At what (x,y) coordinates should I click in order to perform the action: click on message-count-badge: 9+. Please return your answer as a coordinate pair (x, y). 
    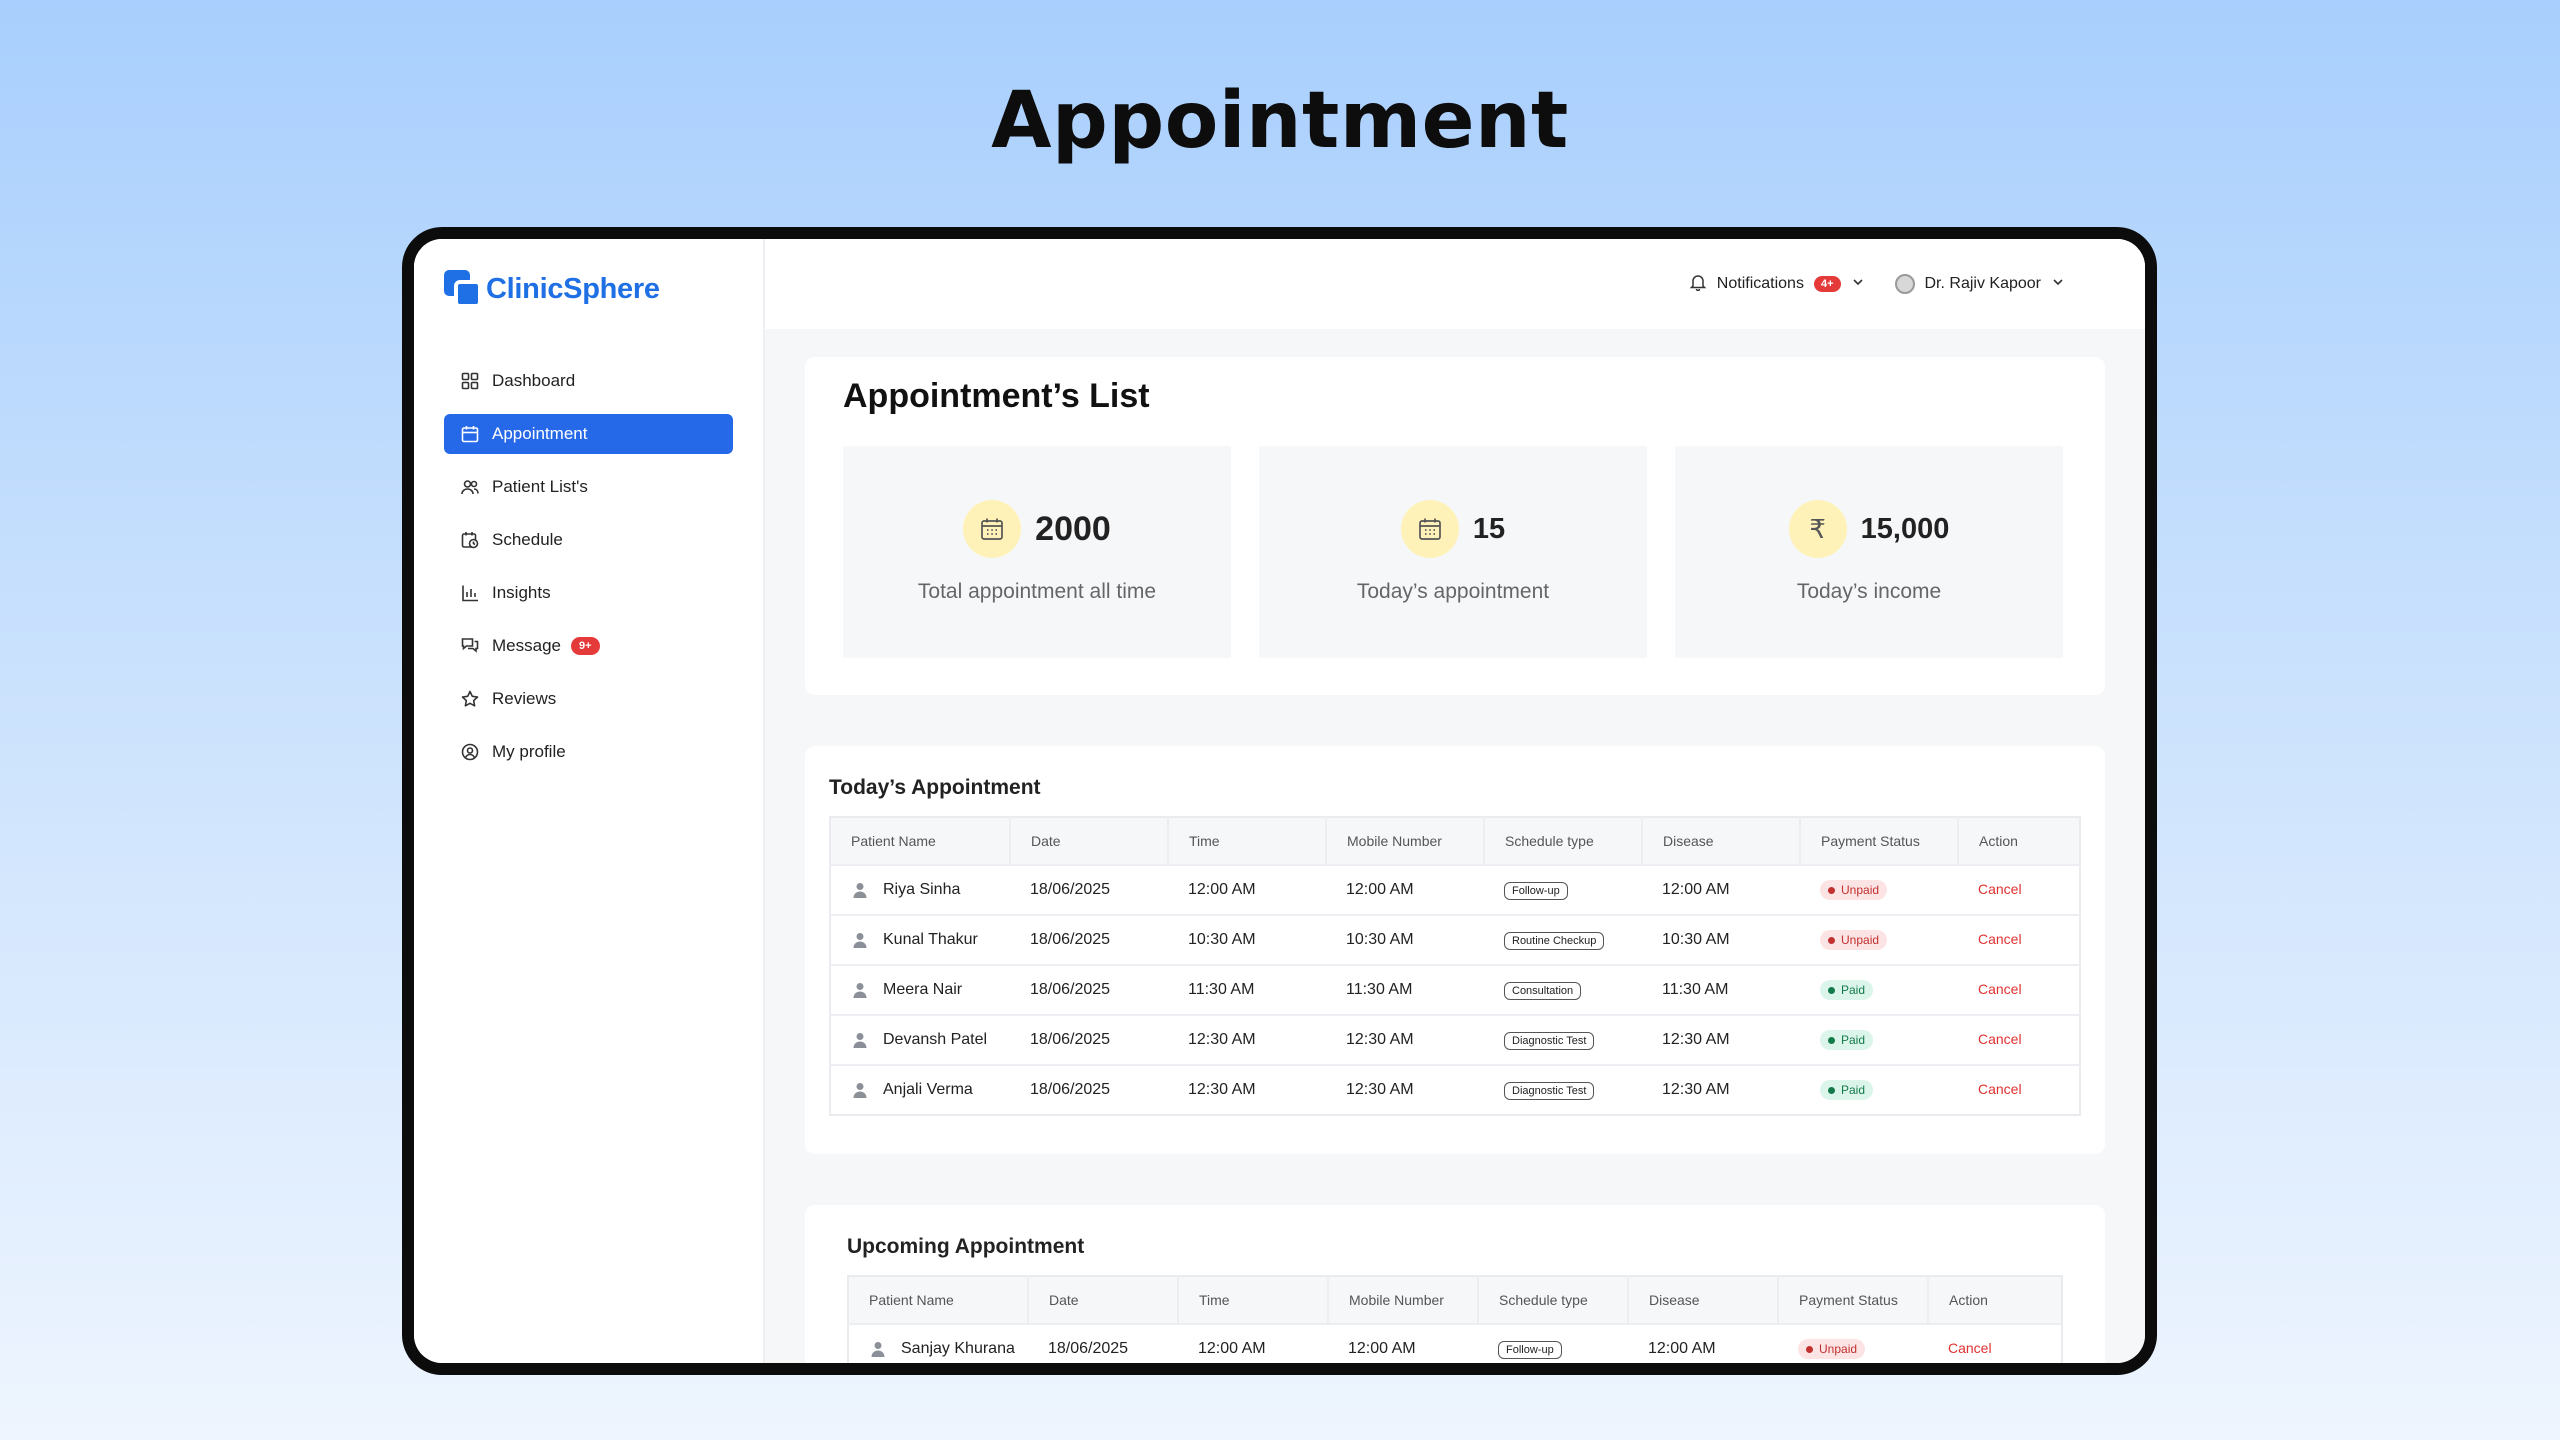
    Looking at the image, I should click on (585, 646).